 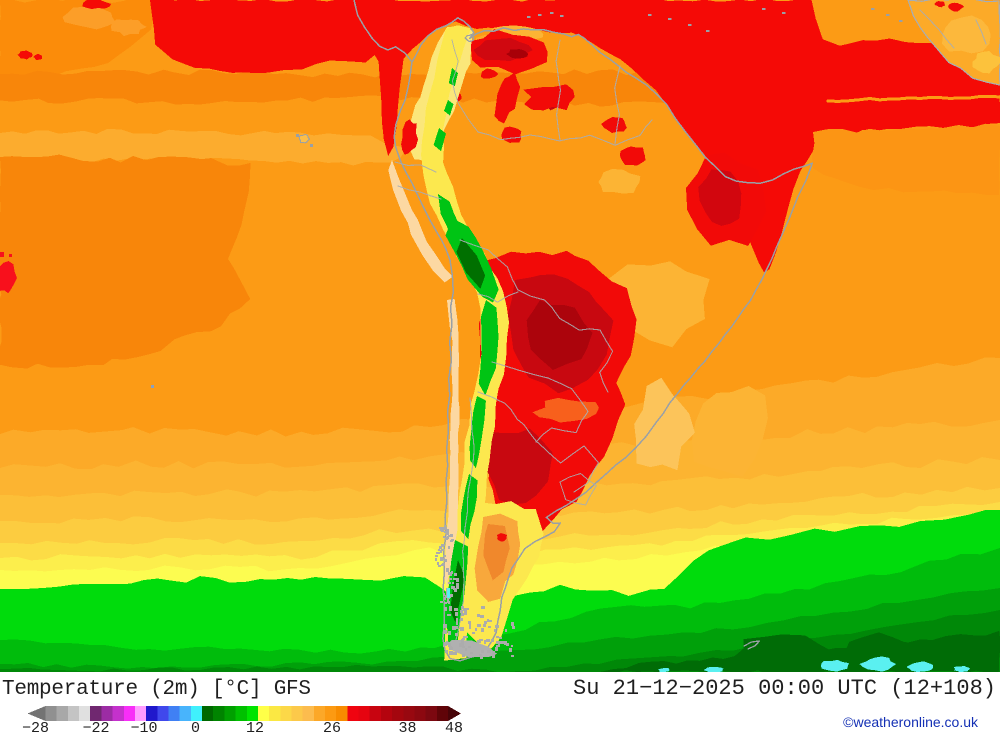 What do you see at coordinates (332, 726) in the screenshot?
I see `svg-text: 26` at bounding box center [332, 726].